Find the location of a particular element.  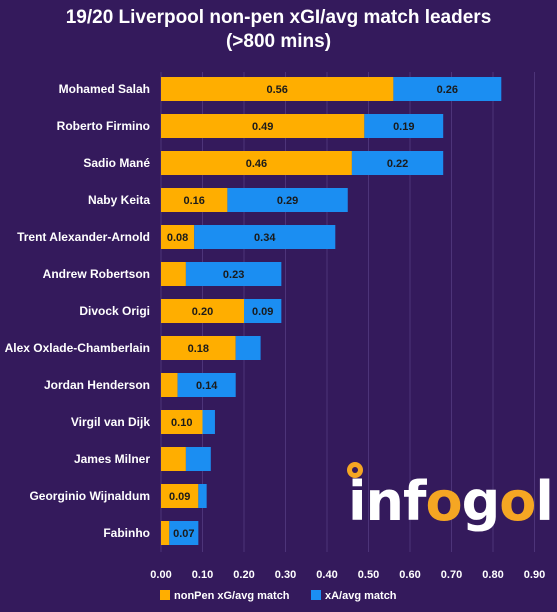

infogol-logo: infogol is located at coordinates (451, 501).